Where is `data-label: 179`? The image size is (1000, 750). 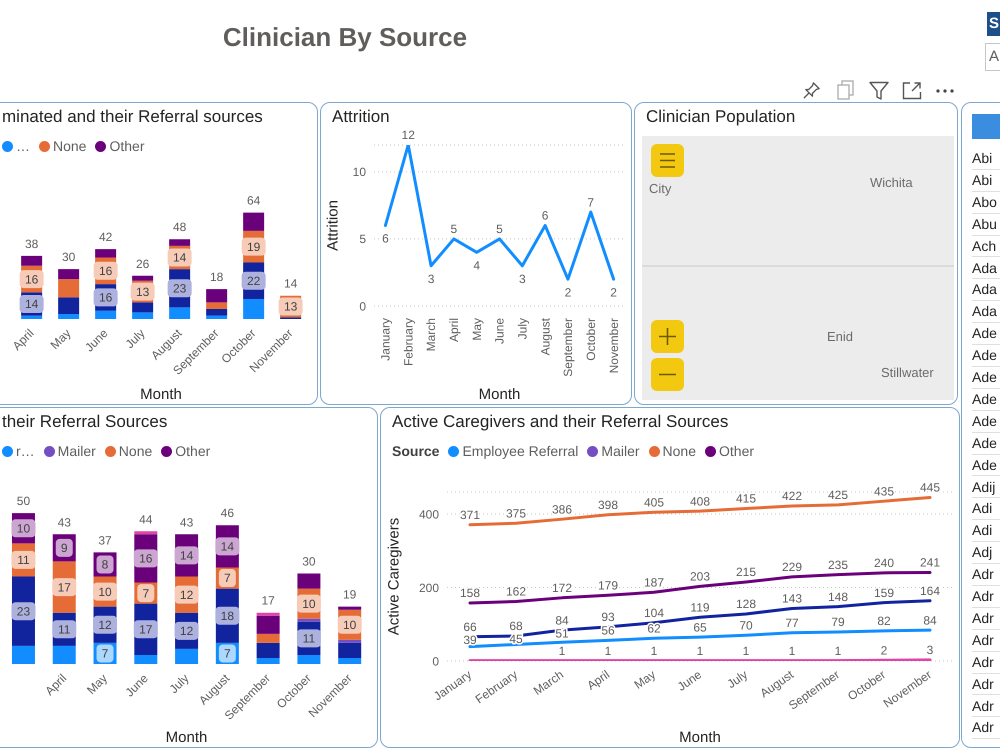 data-label: 179 is located at coordinates (608, 585).